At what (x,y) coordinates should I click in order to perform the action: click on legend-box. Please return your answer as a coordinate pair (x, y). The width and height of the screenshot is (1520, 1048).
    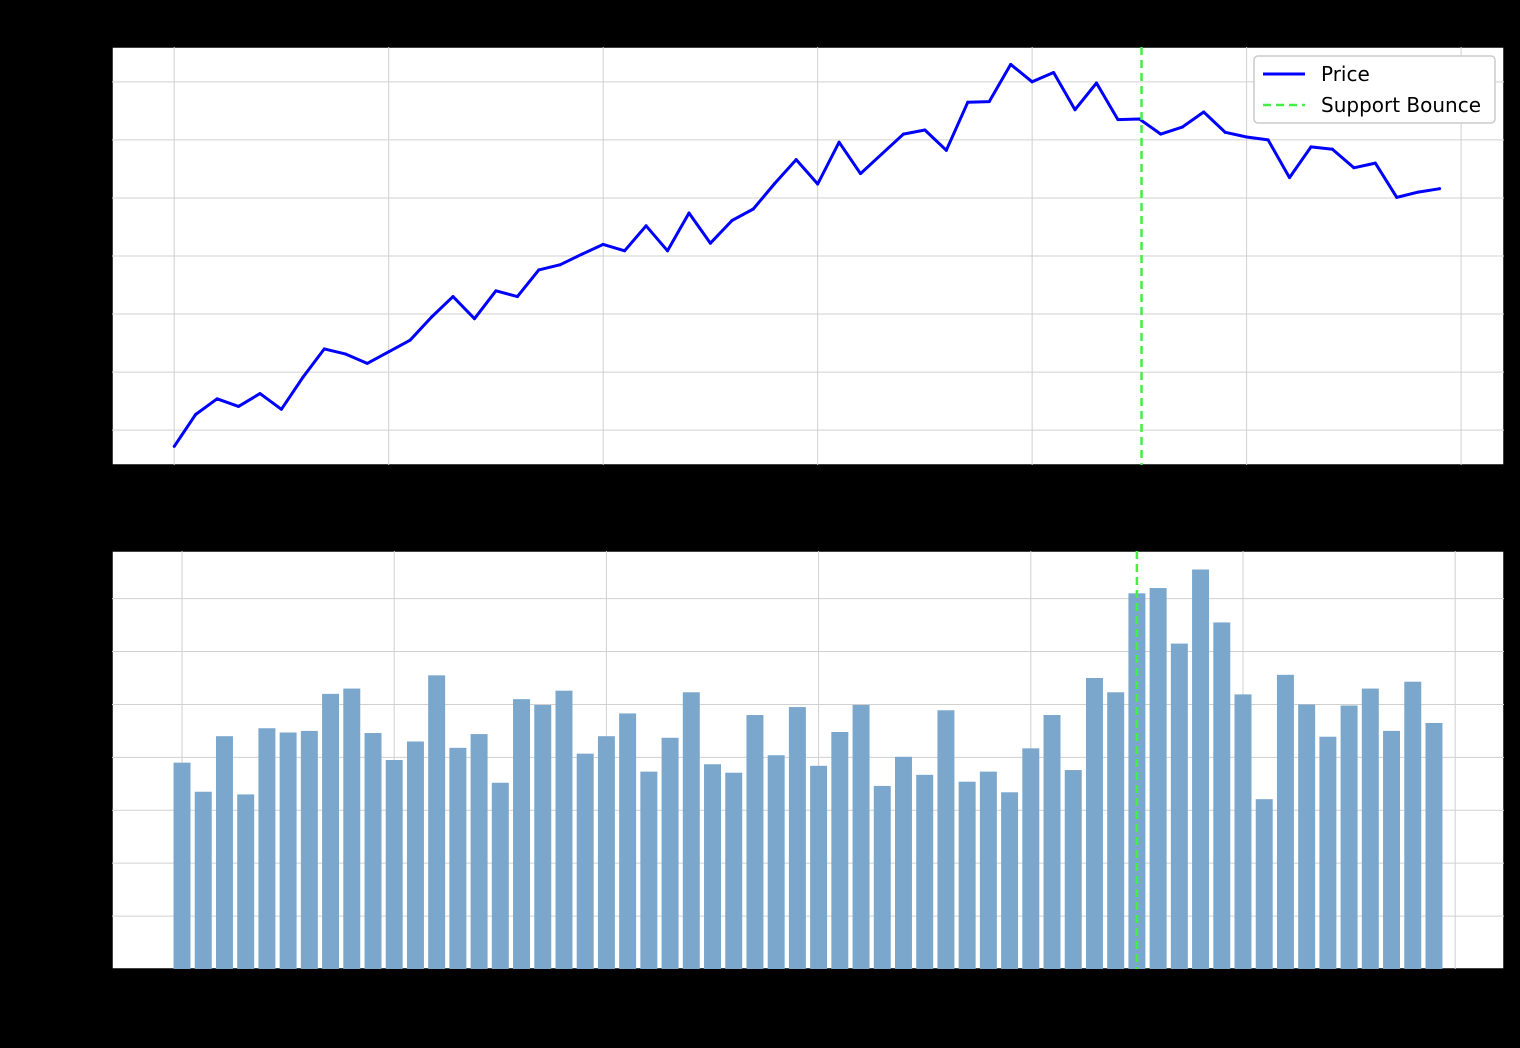
    Looking at the image, I should click on (1374, 89).